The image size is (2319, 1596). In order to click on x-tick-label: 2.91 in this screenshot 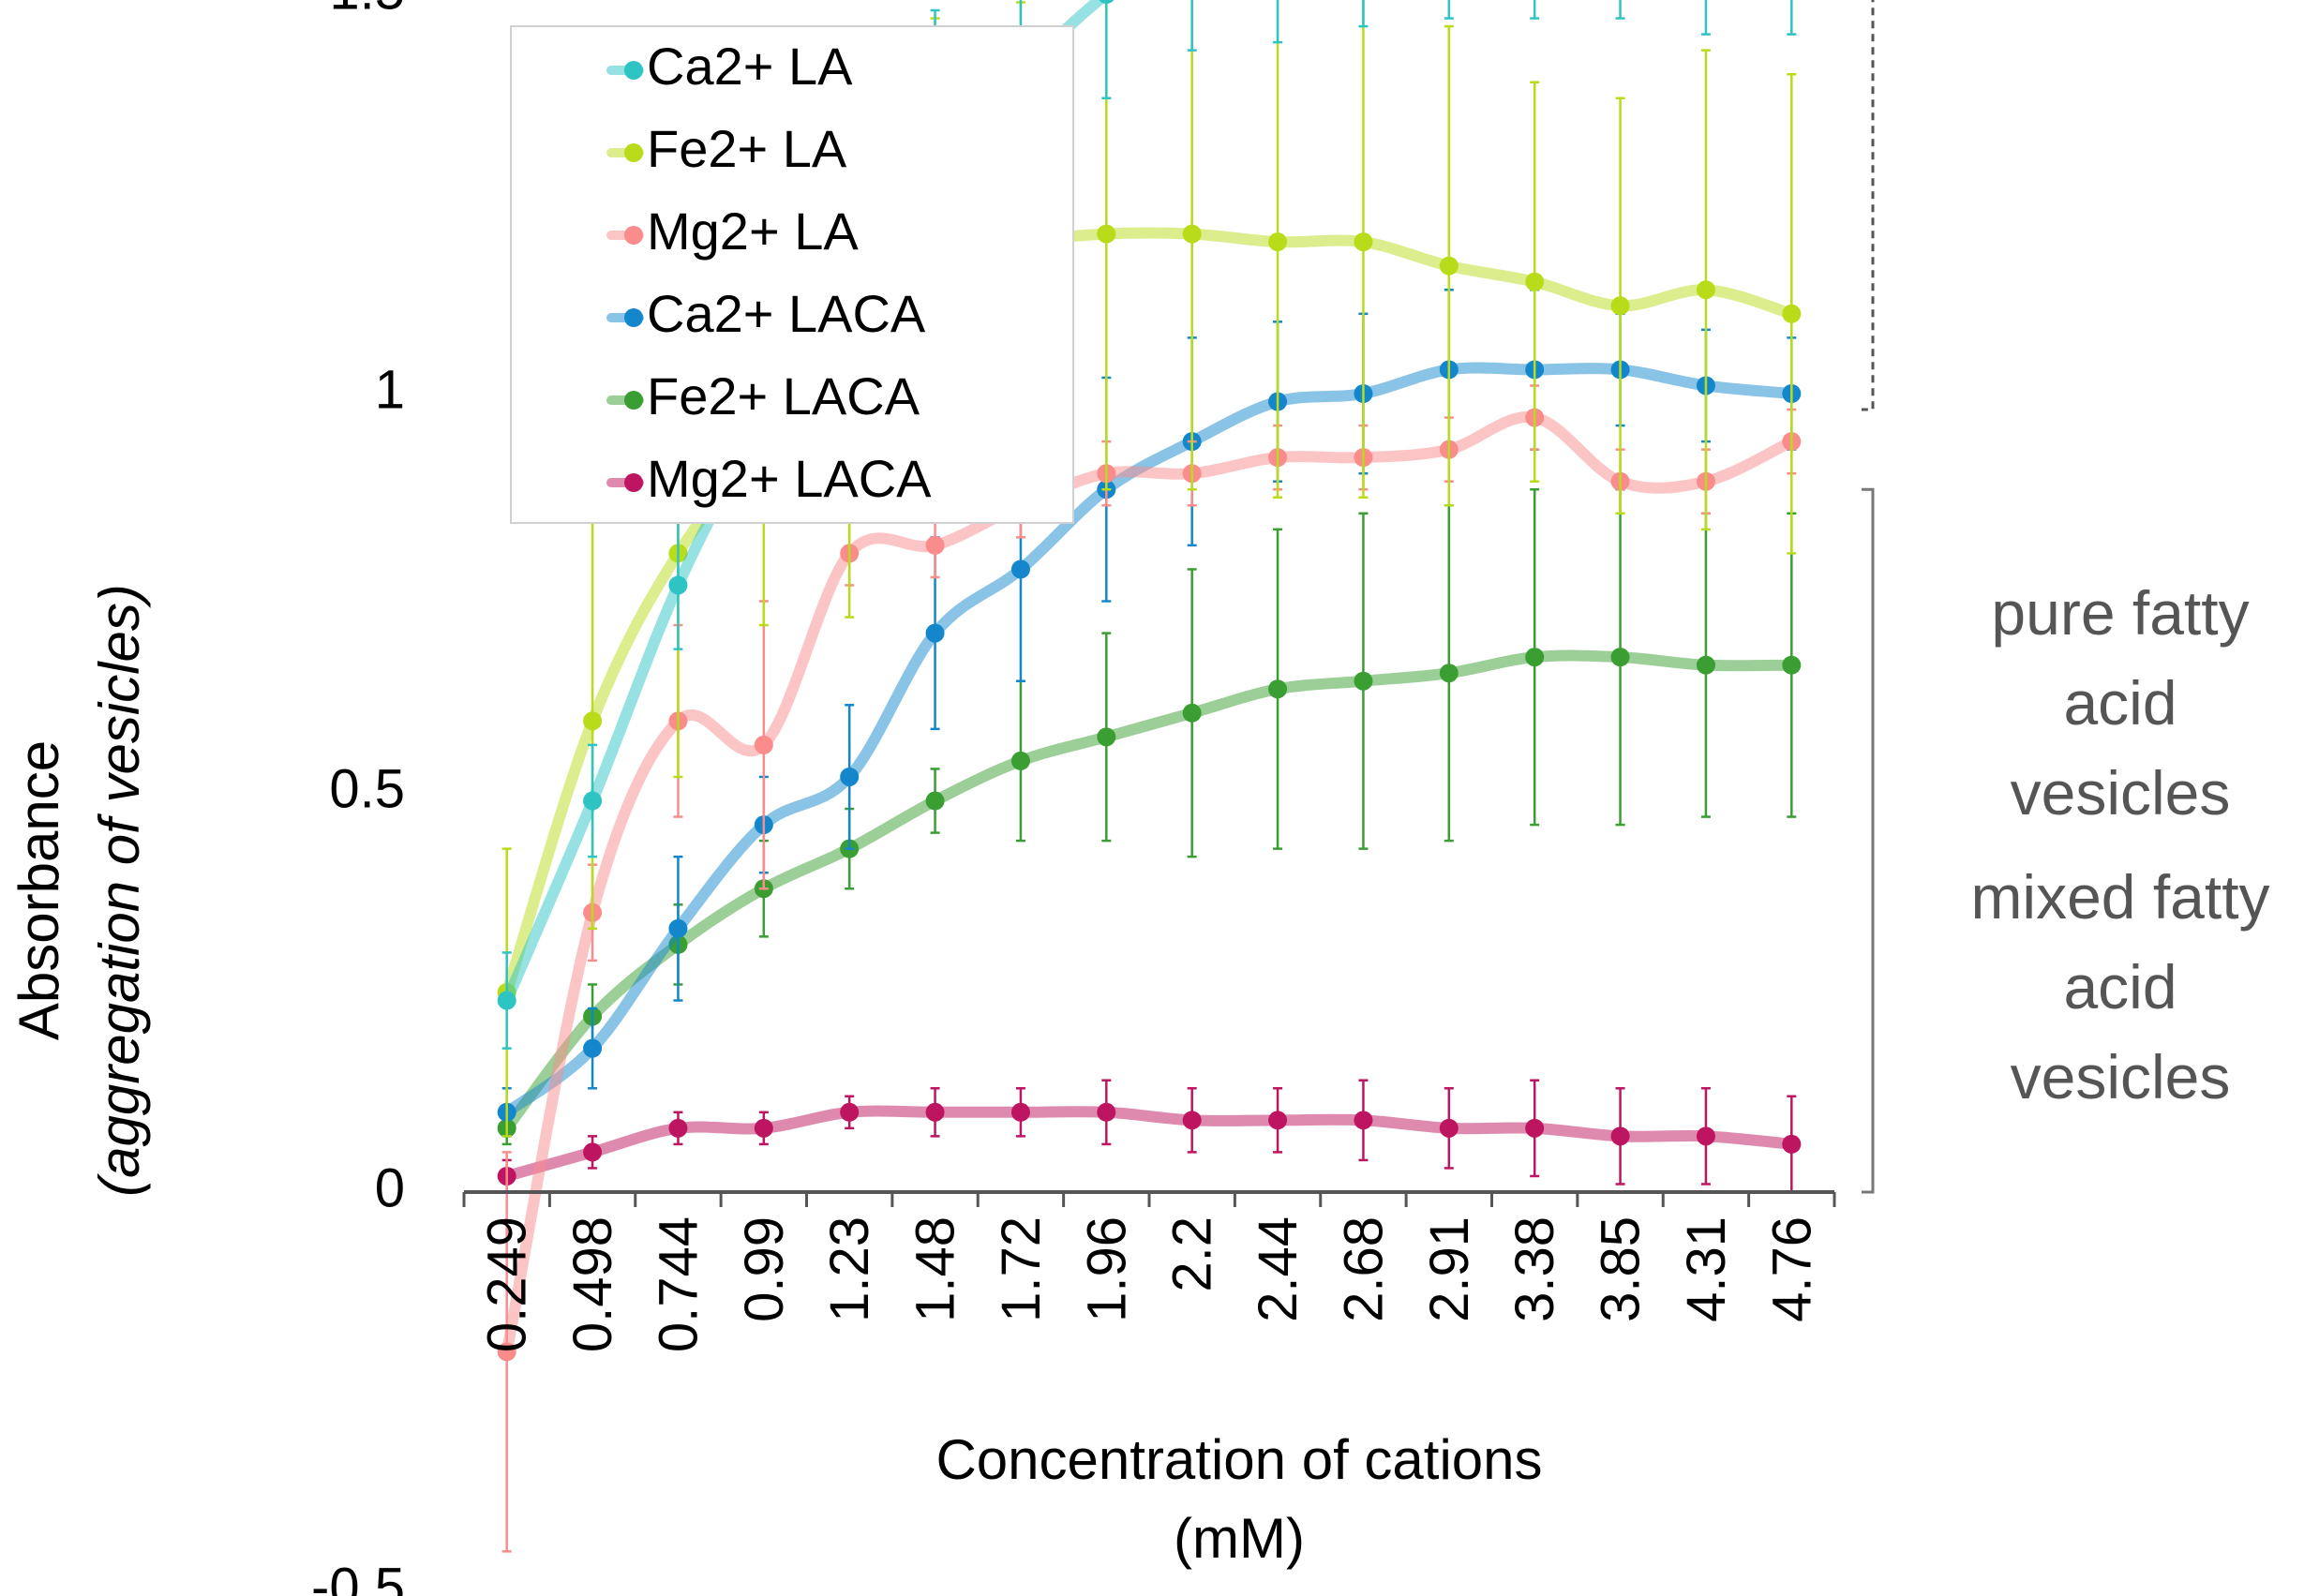, I will do `click(1449, 1269)`.